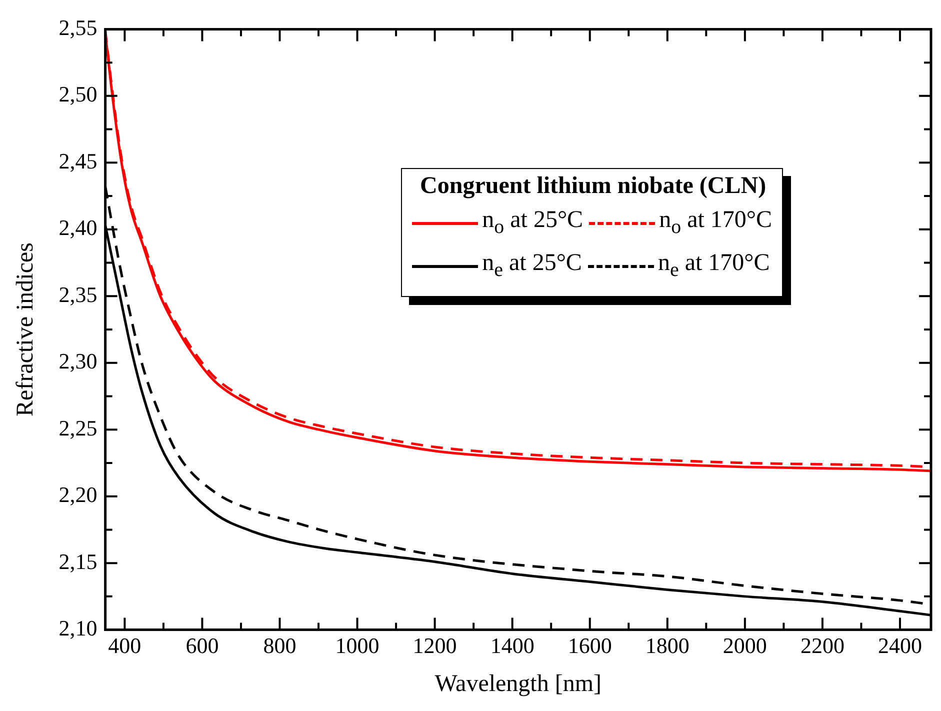  Describe the element at coordinates (78, 94) in the screenshot. I see `y-tick-label: 2,50` at that location.